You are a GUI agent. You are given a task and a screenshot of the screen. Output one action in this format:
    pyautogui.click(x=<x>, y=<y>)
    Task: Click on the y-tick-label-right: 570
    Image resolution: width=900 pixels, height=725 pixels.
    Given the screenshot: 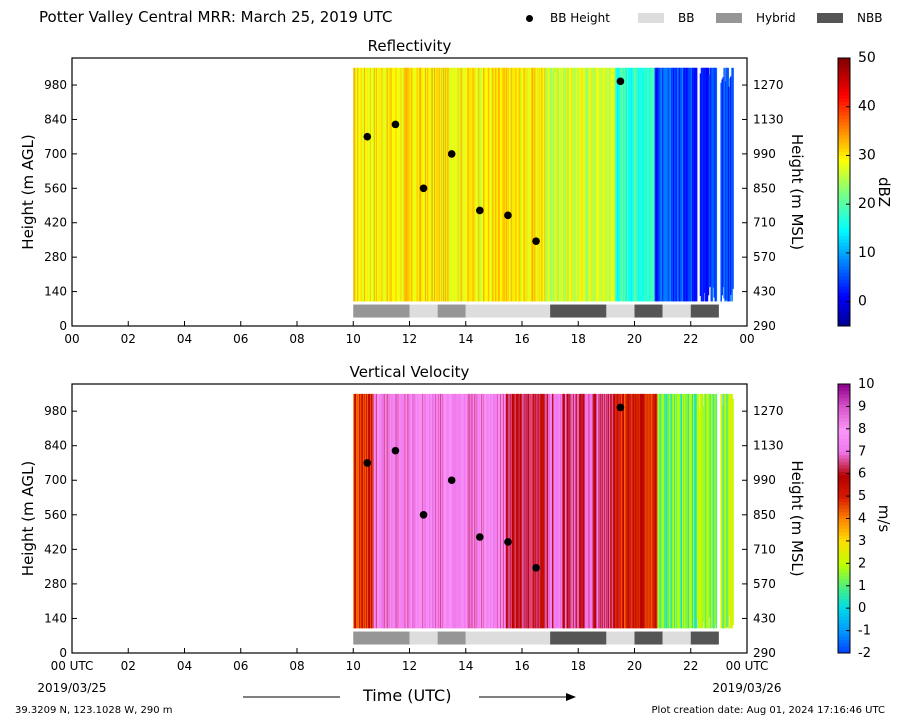 What is the action you would take?
    pyautogui.click(x=764, y=584)
    